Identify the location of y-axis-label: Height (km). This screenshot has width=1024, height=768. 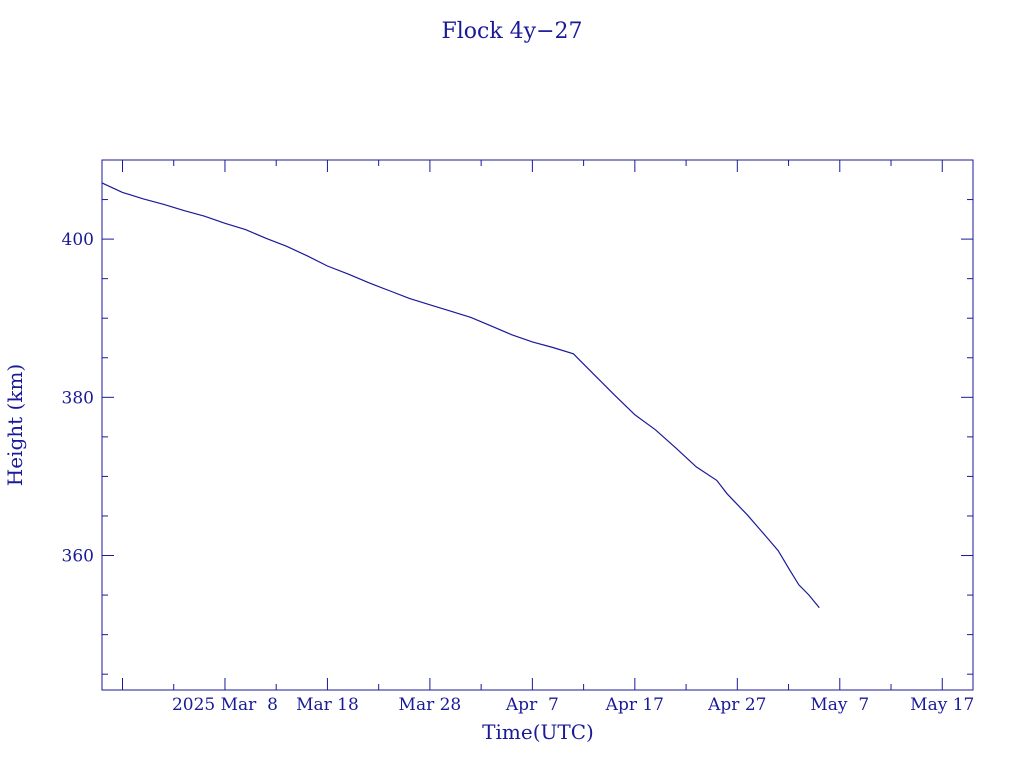
(15, 425).